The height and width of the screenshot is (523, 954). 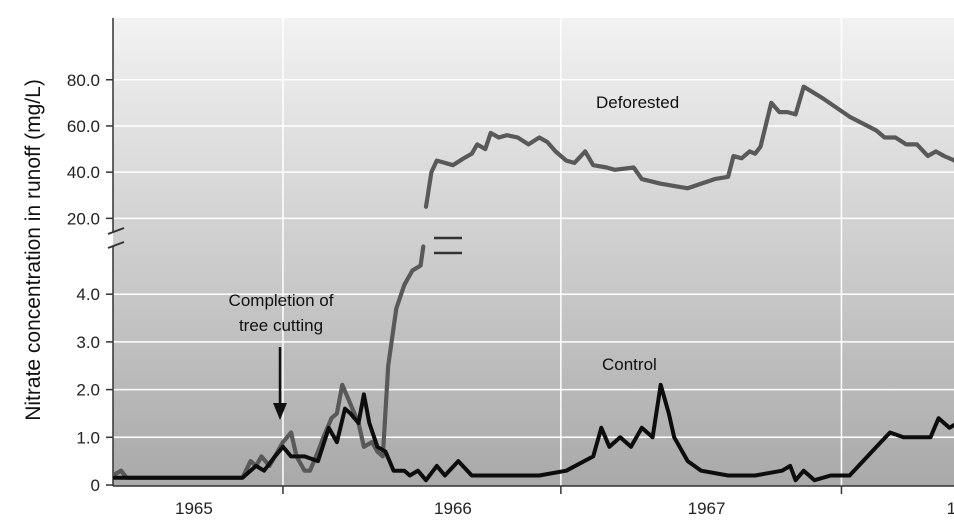 What do you see at coordinates (33, 250) in the screenshot?
I see `y-axis-title: Nitrate concentration in runoff (mg/L)` at bounding box center [33, 250].